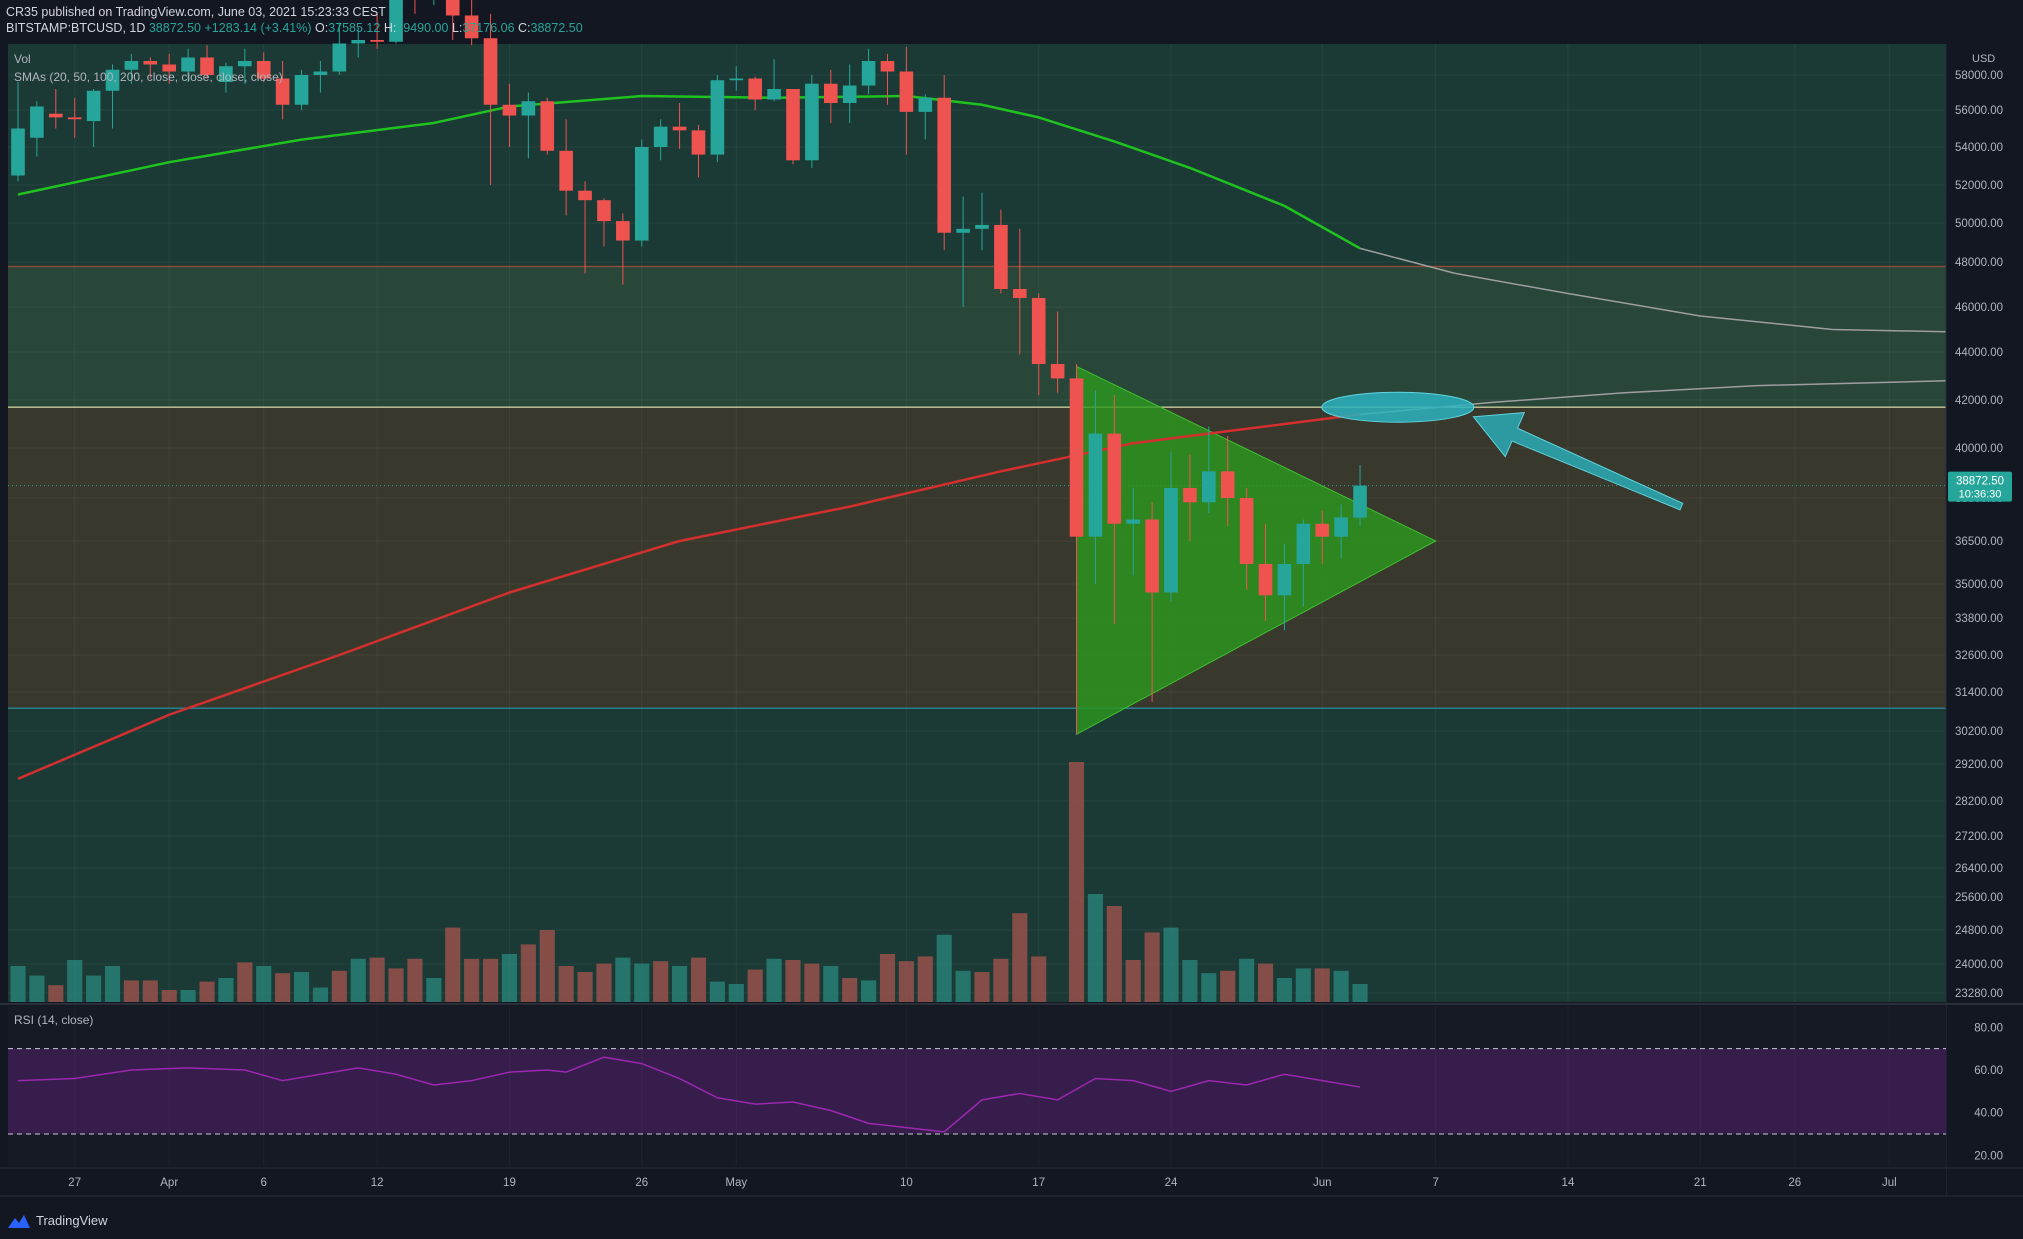 The width and height of the screenshot is (2023, 1239). I want to click on time-tick-label: 21, so click(1700, 1183).